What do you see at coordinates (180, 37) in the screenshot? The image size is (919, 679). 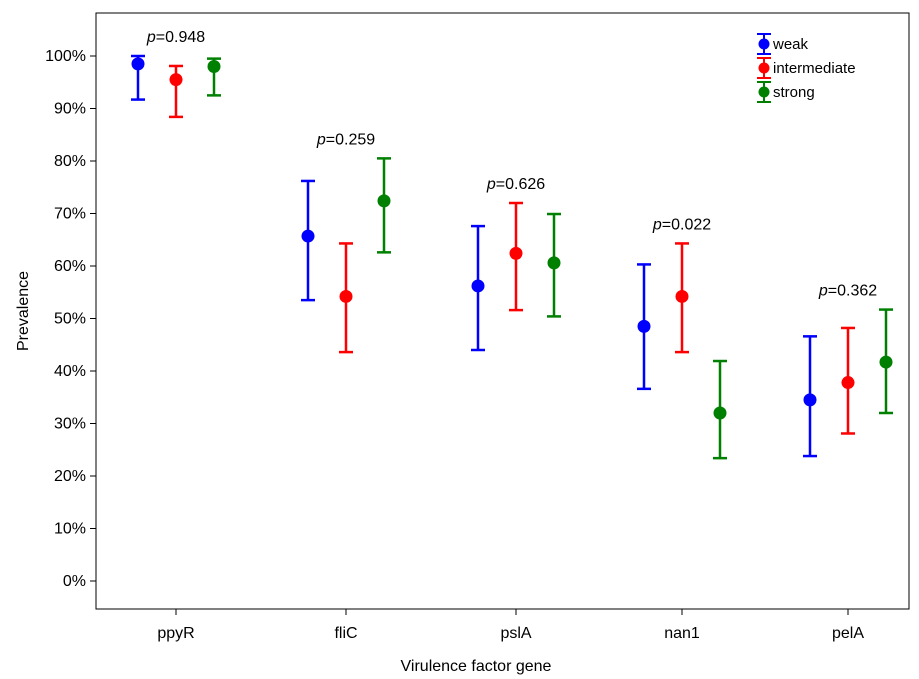 I see `p-value: =0.948` at bounding box center [180, 37].